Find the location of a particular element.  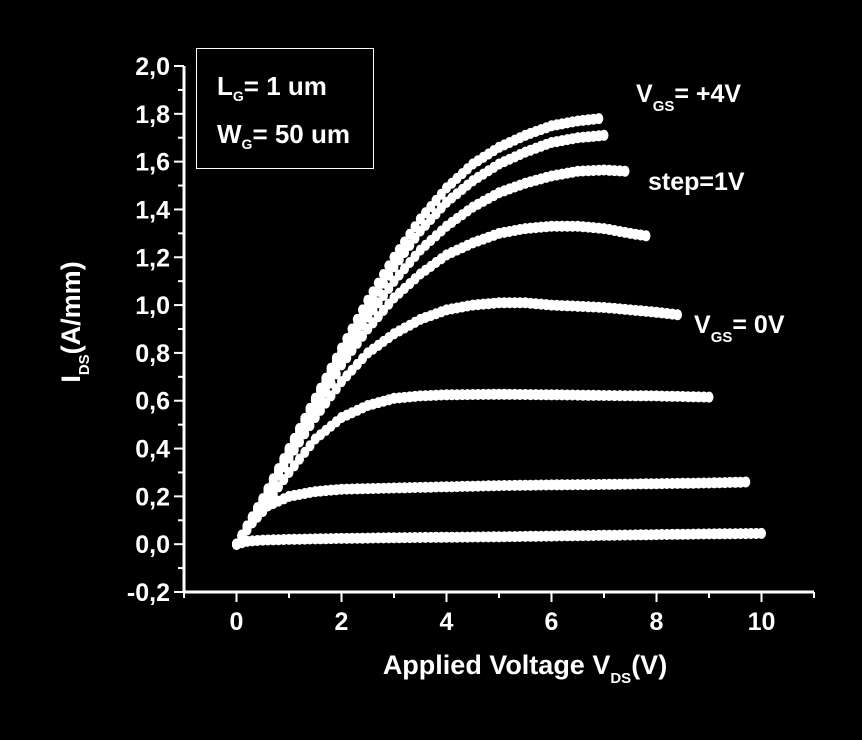

device-parameters-box: LG= 1 um WG= 50 um is located at coordinates (285, 108).